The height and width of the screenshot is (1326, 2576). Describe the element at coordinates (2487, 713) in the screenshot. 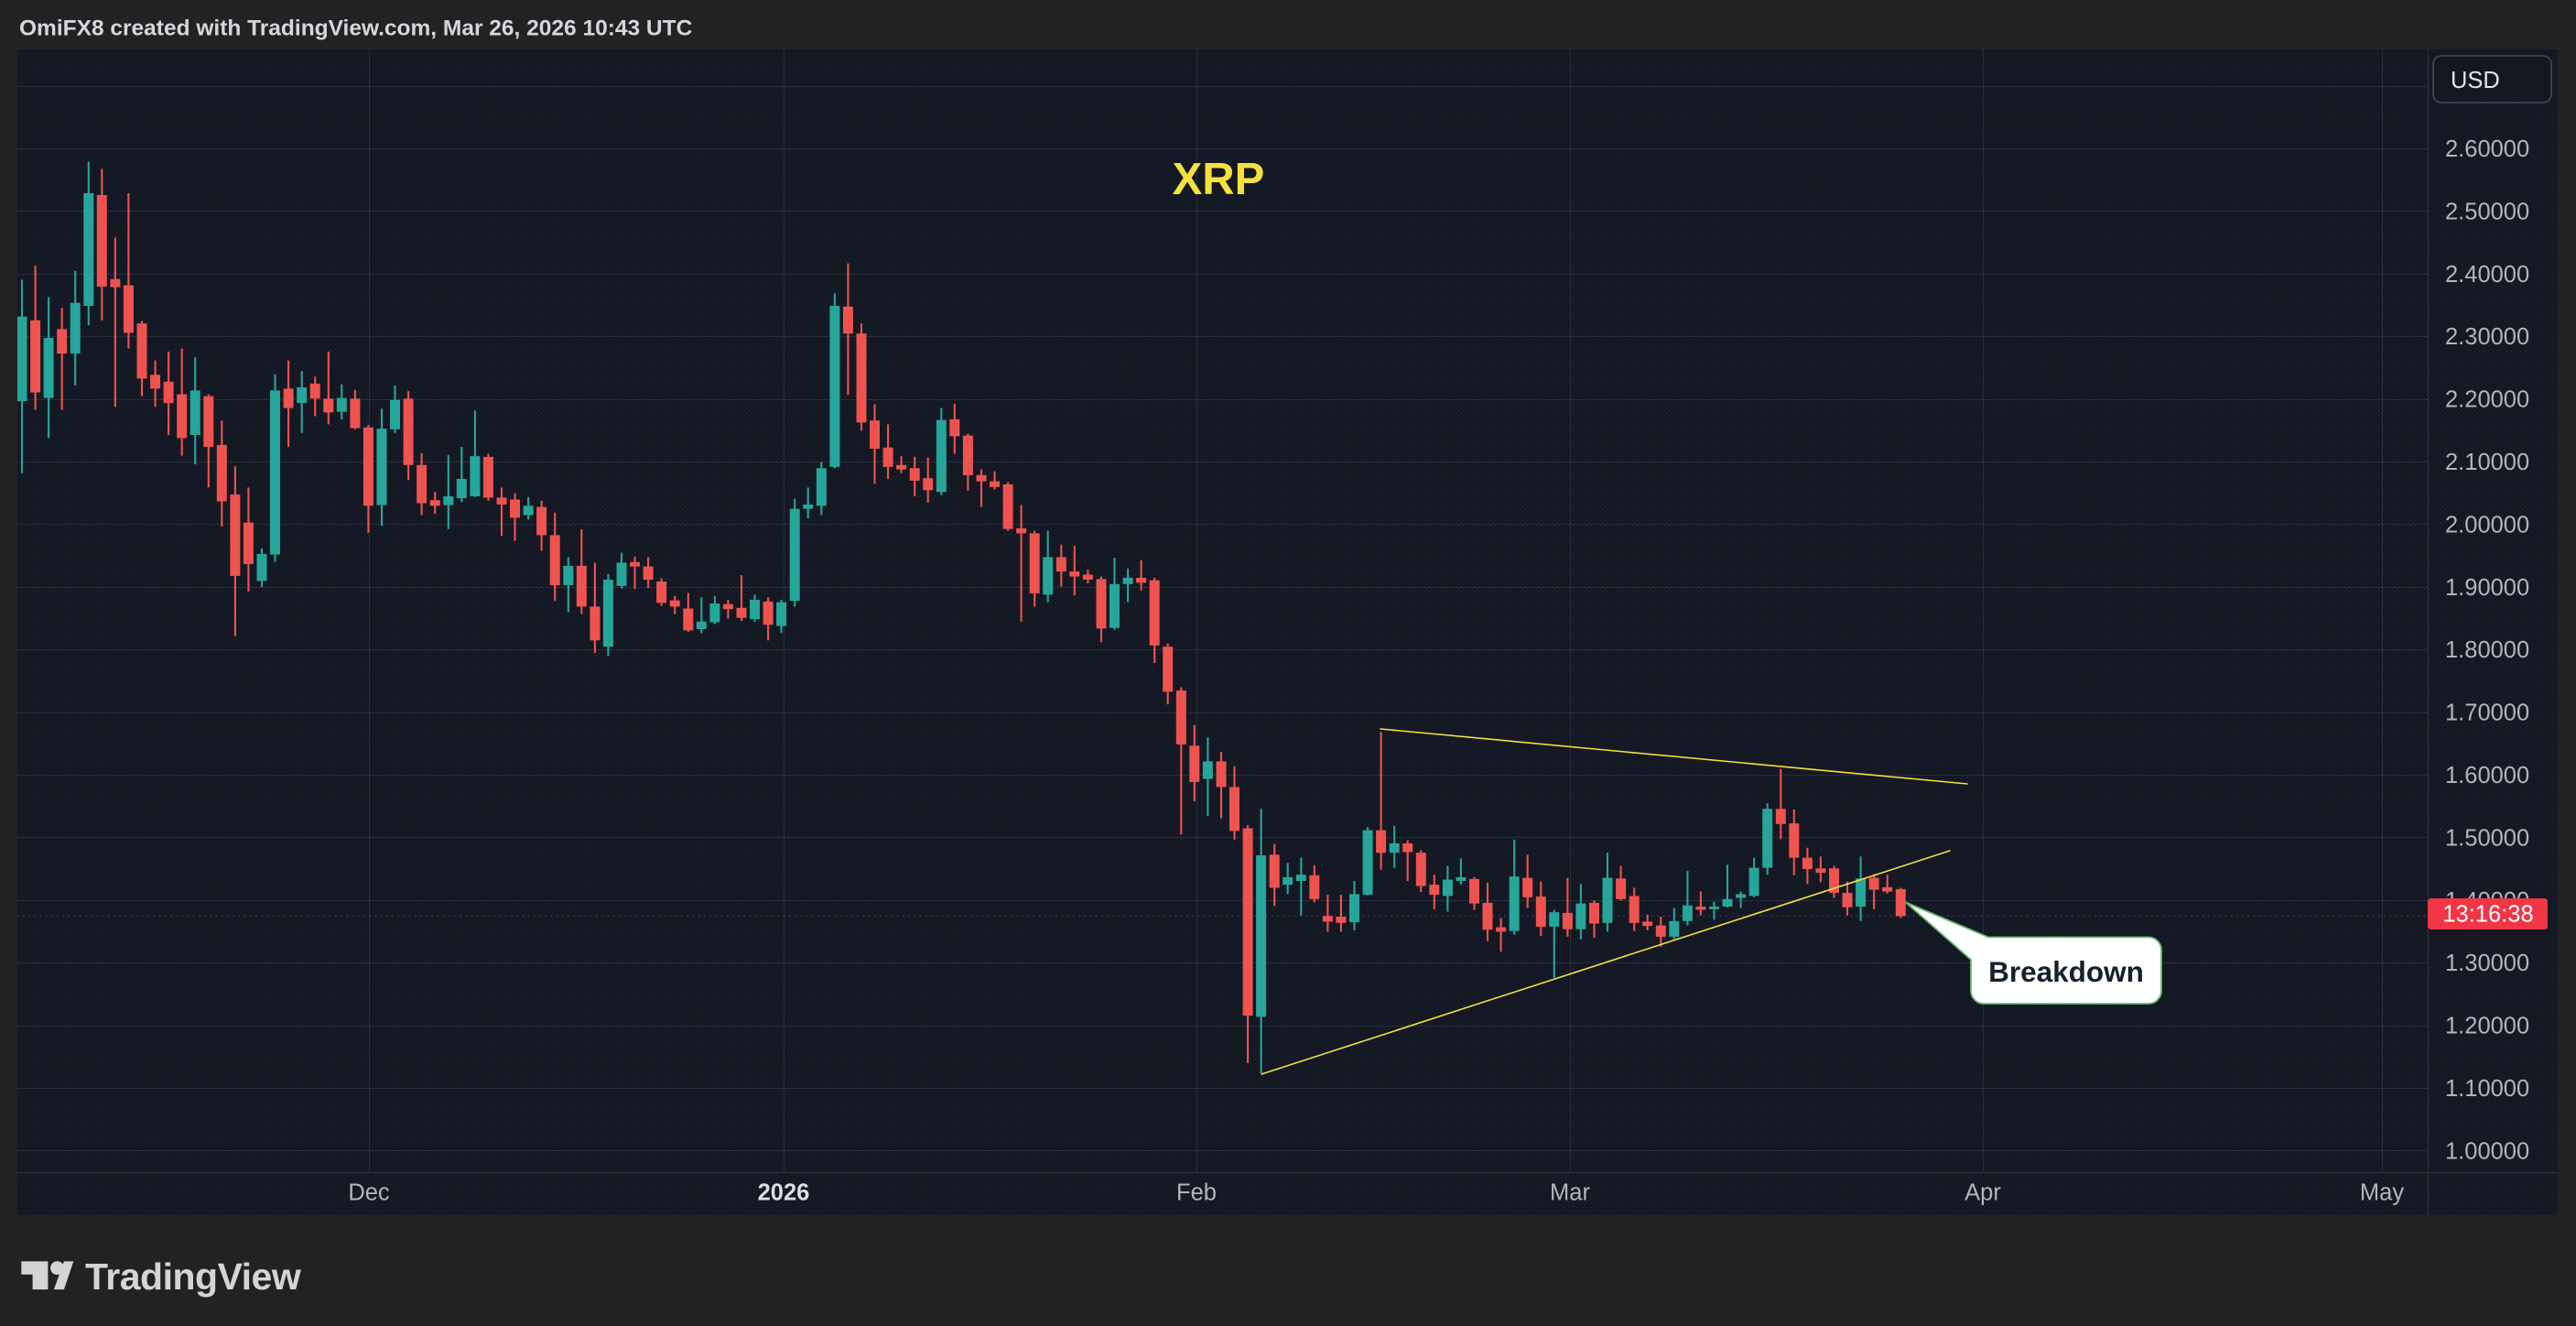

I see `svg-text: 1.70000` at that location.